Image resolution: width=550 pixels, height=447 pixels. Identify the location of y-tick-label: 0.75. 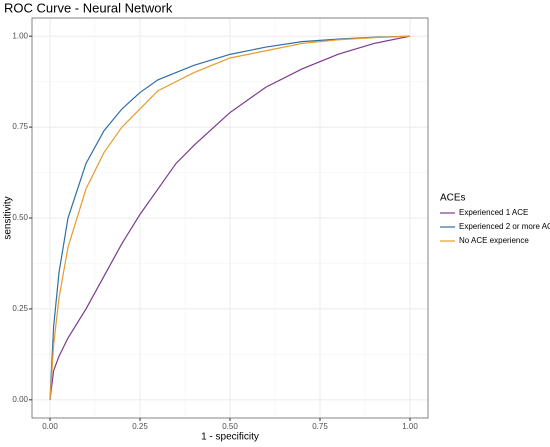
(20, 126).